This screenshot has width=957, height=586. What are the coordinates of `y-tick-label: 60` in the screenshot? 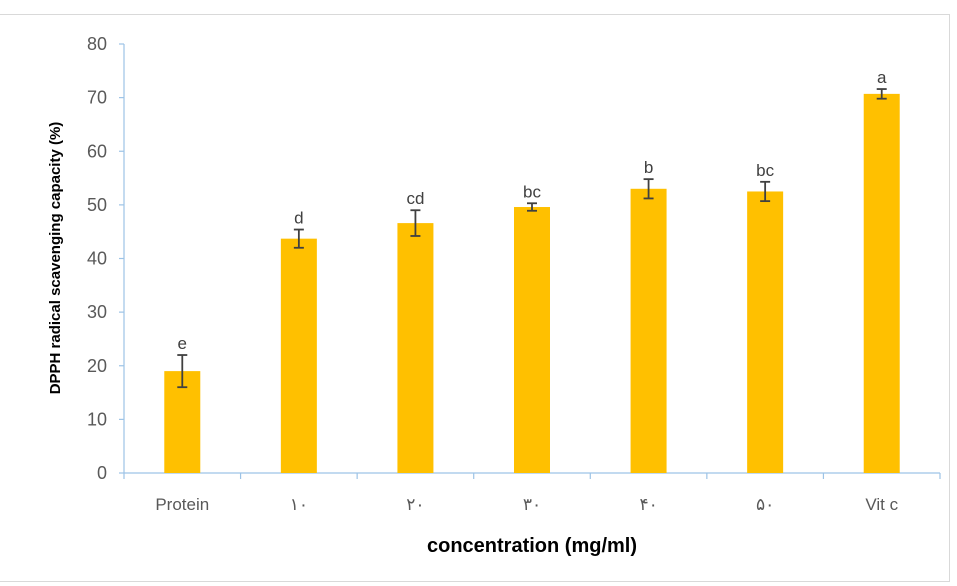 It's located at (97, 151).